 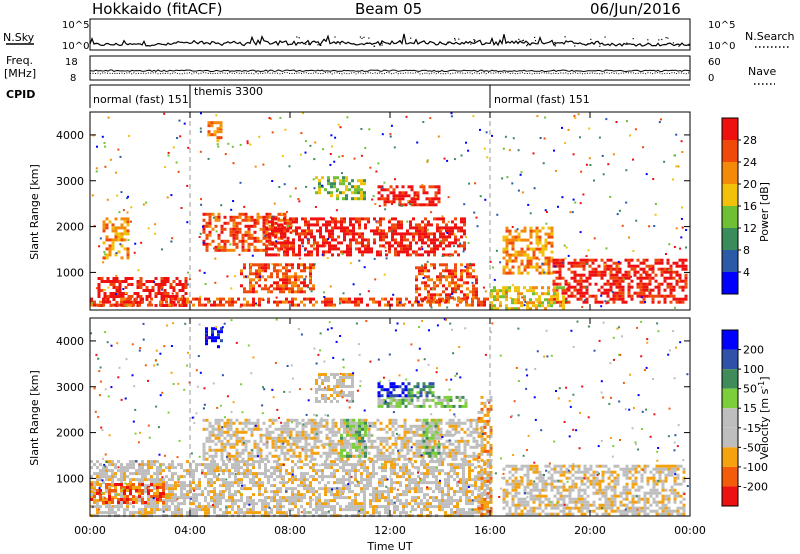 I want to click on colorbar-tick-label: 12, so click(x=750, y=228).